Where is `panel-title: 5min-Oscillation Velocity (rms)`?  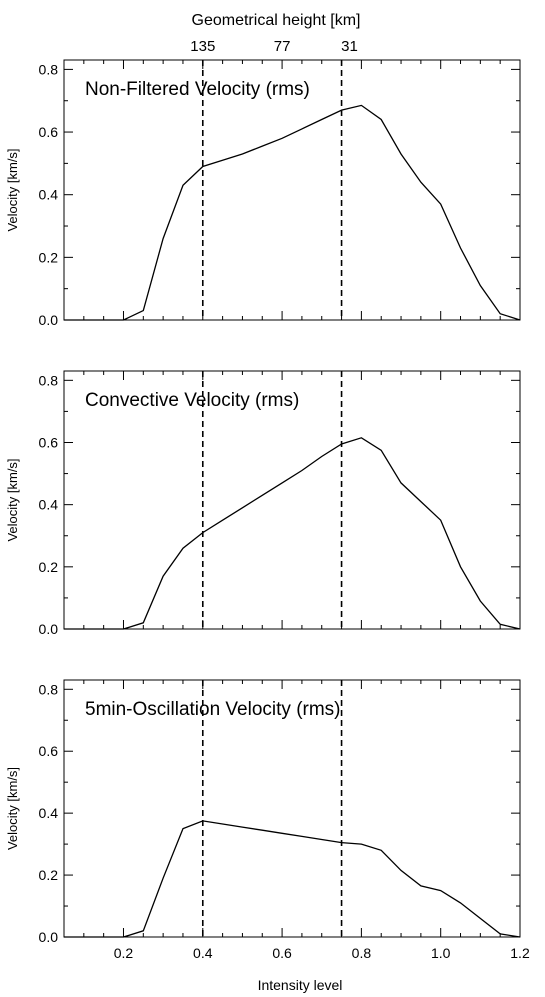
panel-title: 5min-Oscillation Velocity (rms) is located at coordinates (213, 709).